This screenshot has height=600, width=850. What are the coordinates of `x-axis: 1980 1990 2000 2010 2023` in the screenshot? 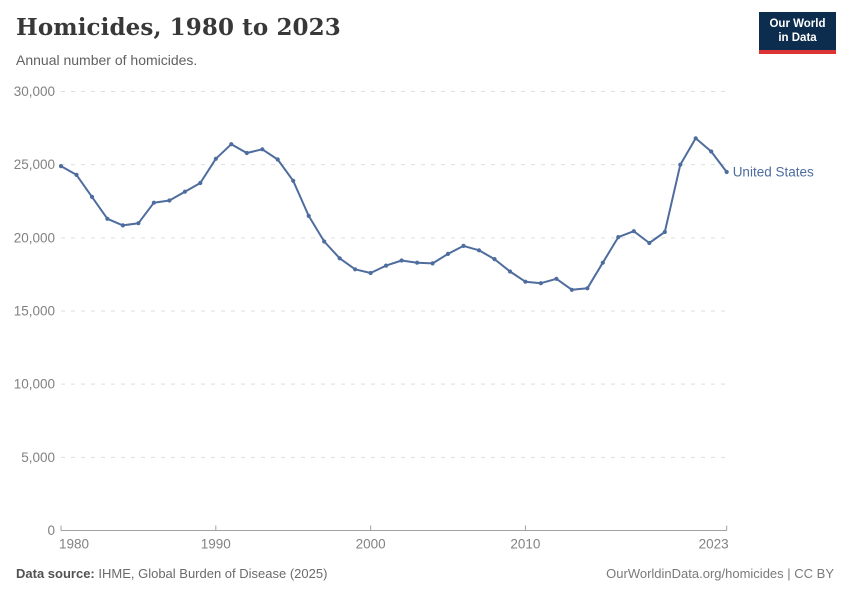 It's located at (394, 538).